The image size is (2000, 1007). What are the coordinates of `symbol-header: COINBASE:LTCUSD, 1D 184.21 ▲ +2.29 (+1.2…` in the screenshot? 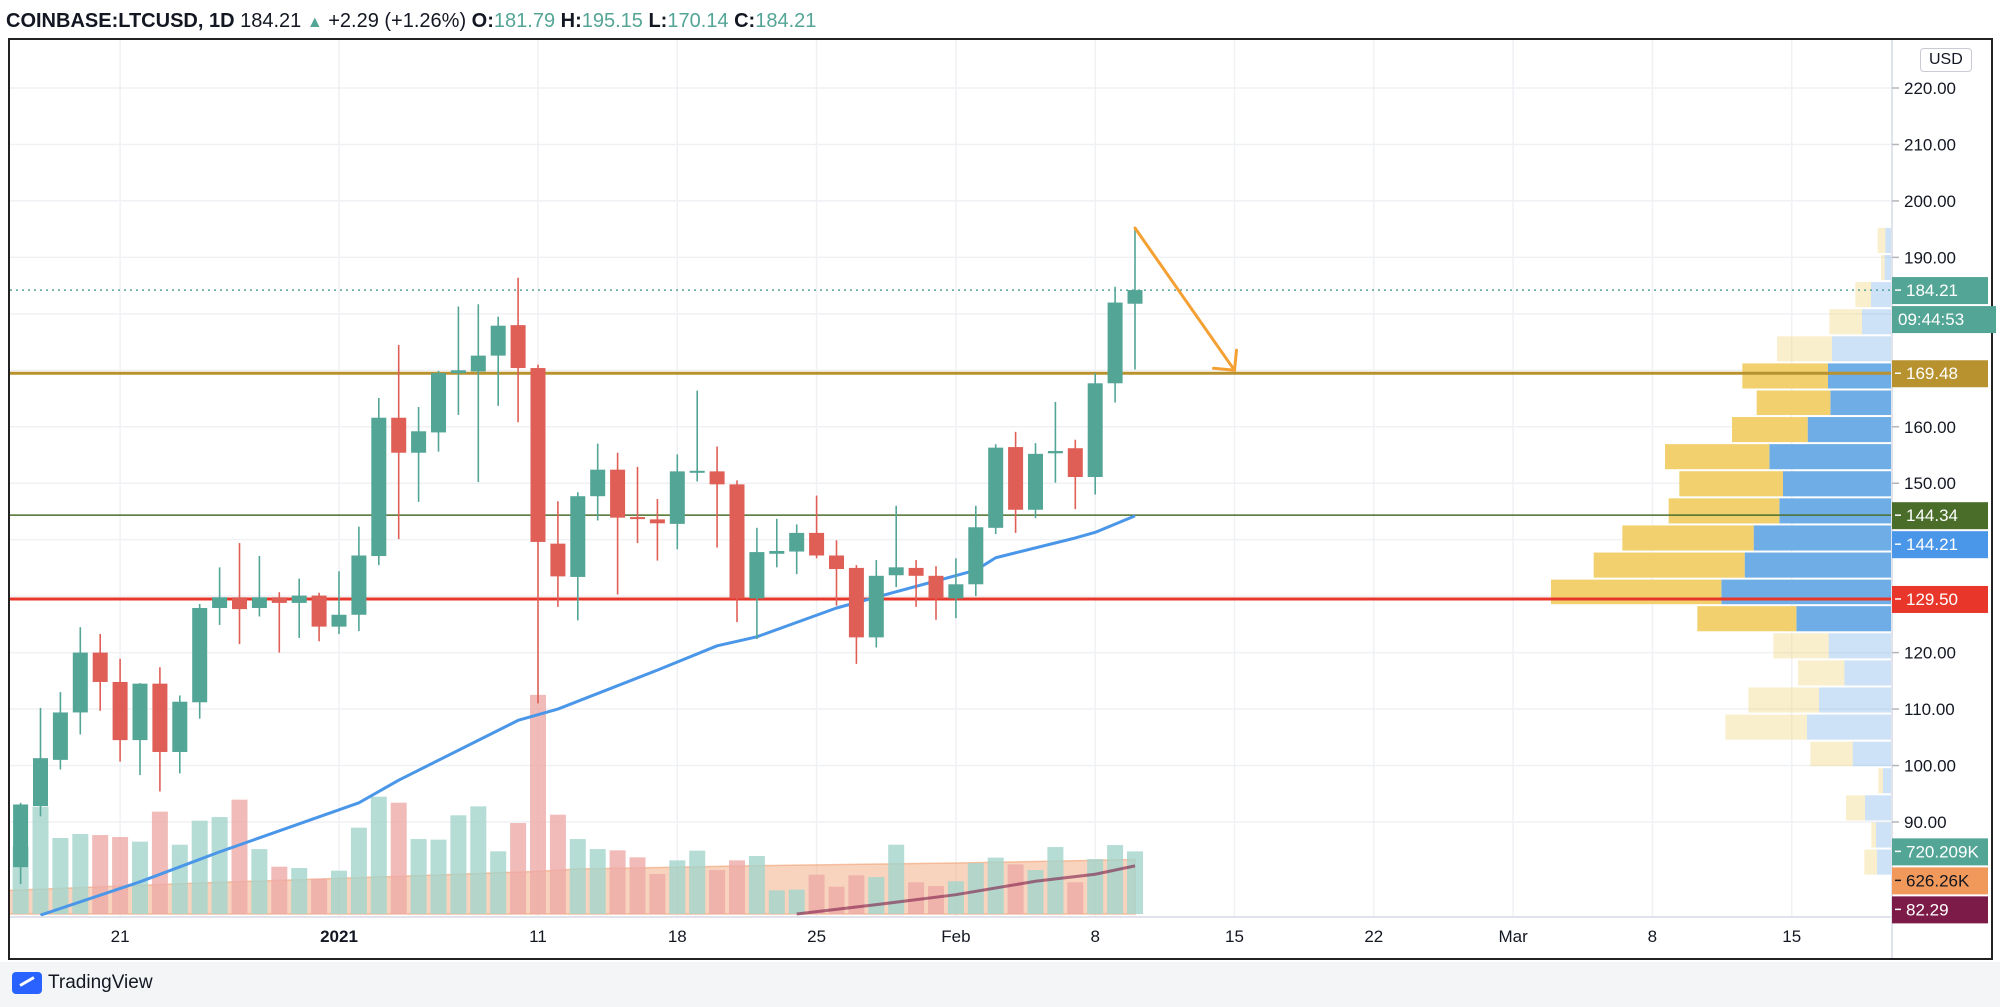 It's located at (411, 21).